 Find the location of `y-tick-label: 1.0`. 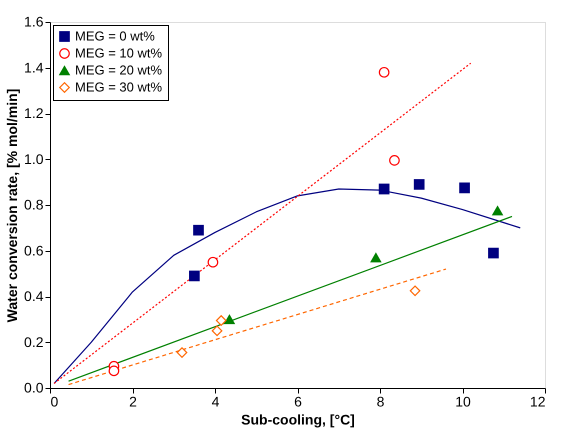

y-tick-label: 1.0 is located at coordinates (34, 158).